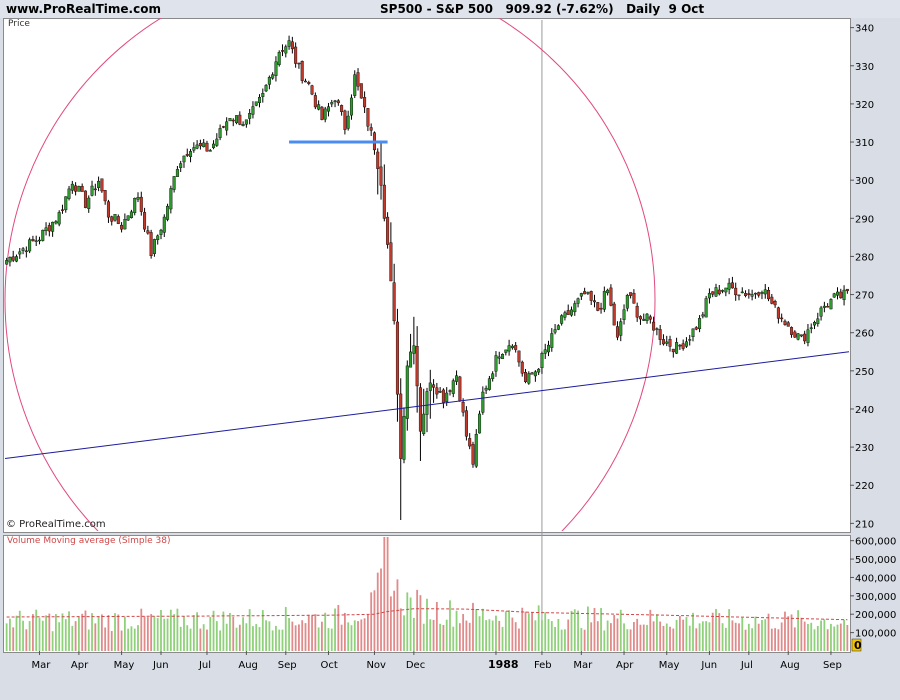 The height and width of the screenshot is (700, 900). Describe the element at coordinates (864, 372) in the screenshot. I see `price-tick-label: 250` at that location.